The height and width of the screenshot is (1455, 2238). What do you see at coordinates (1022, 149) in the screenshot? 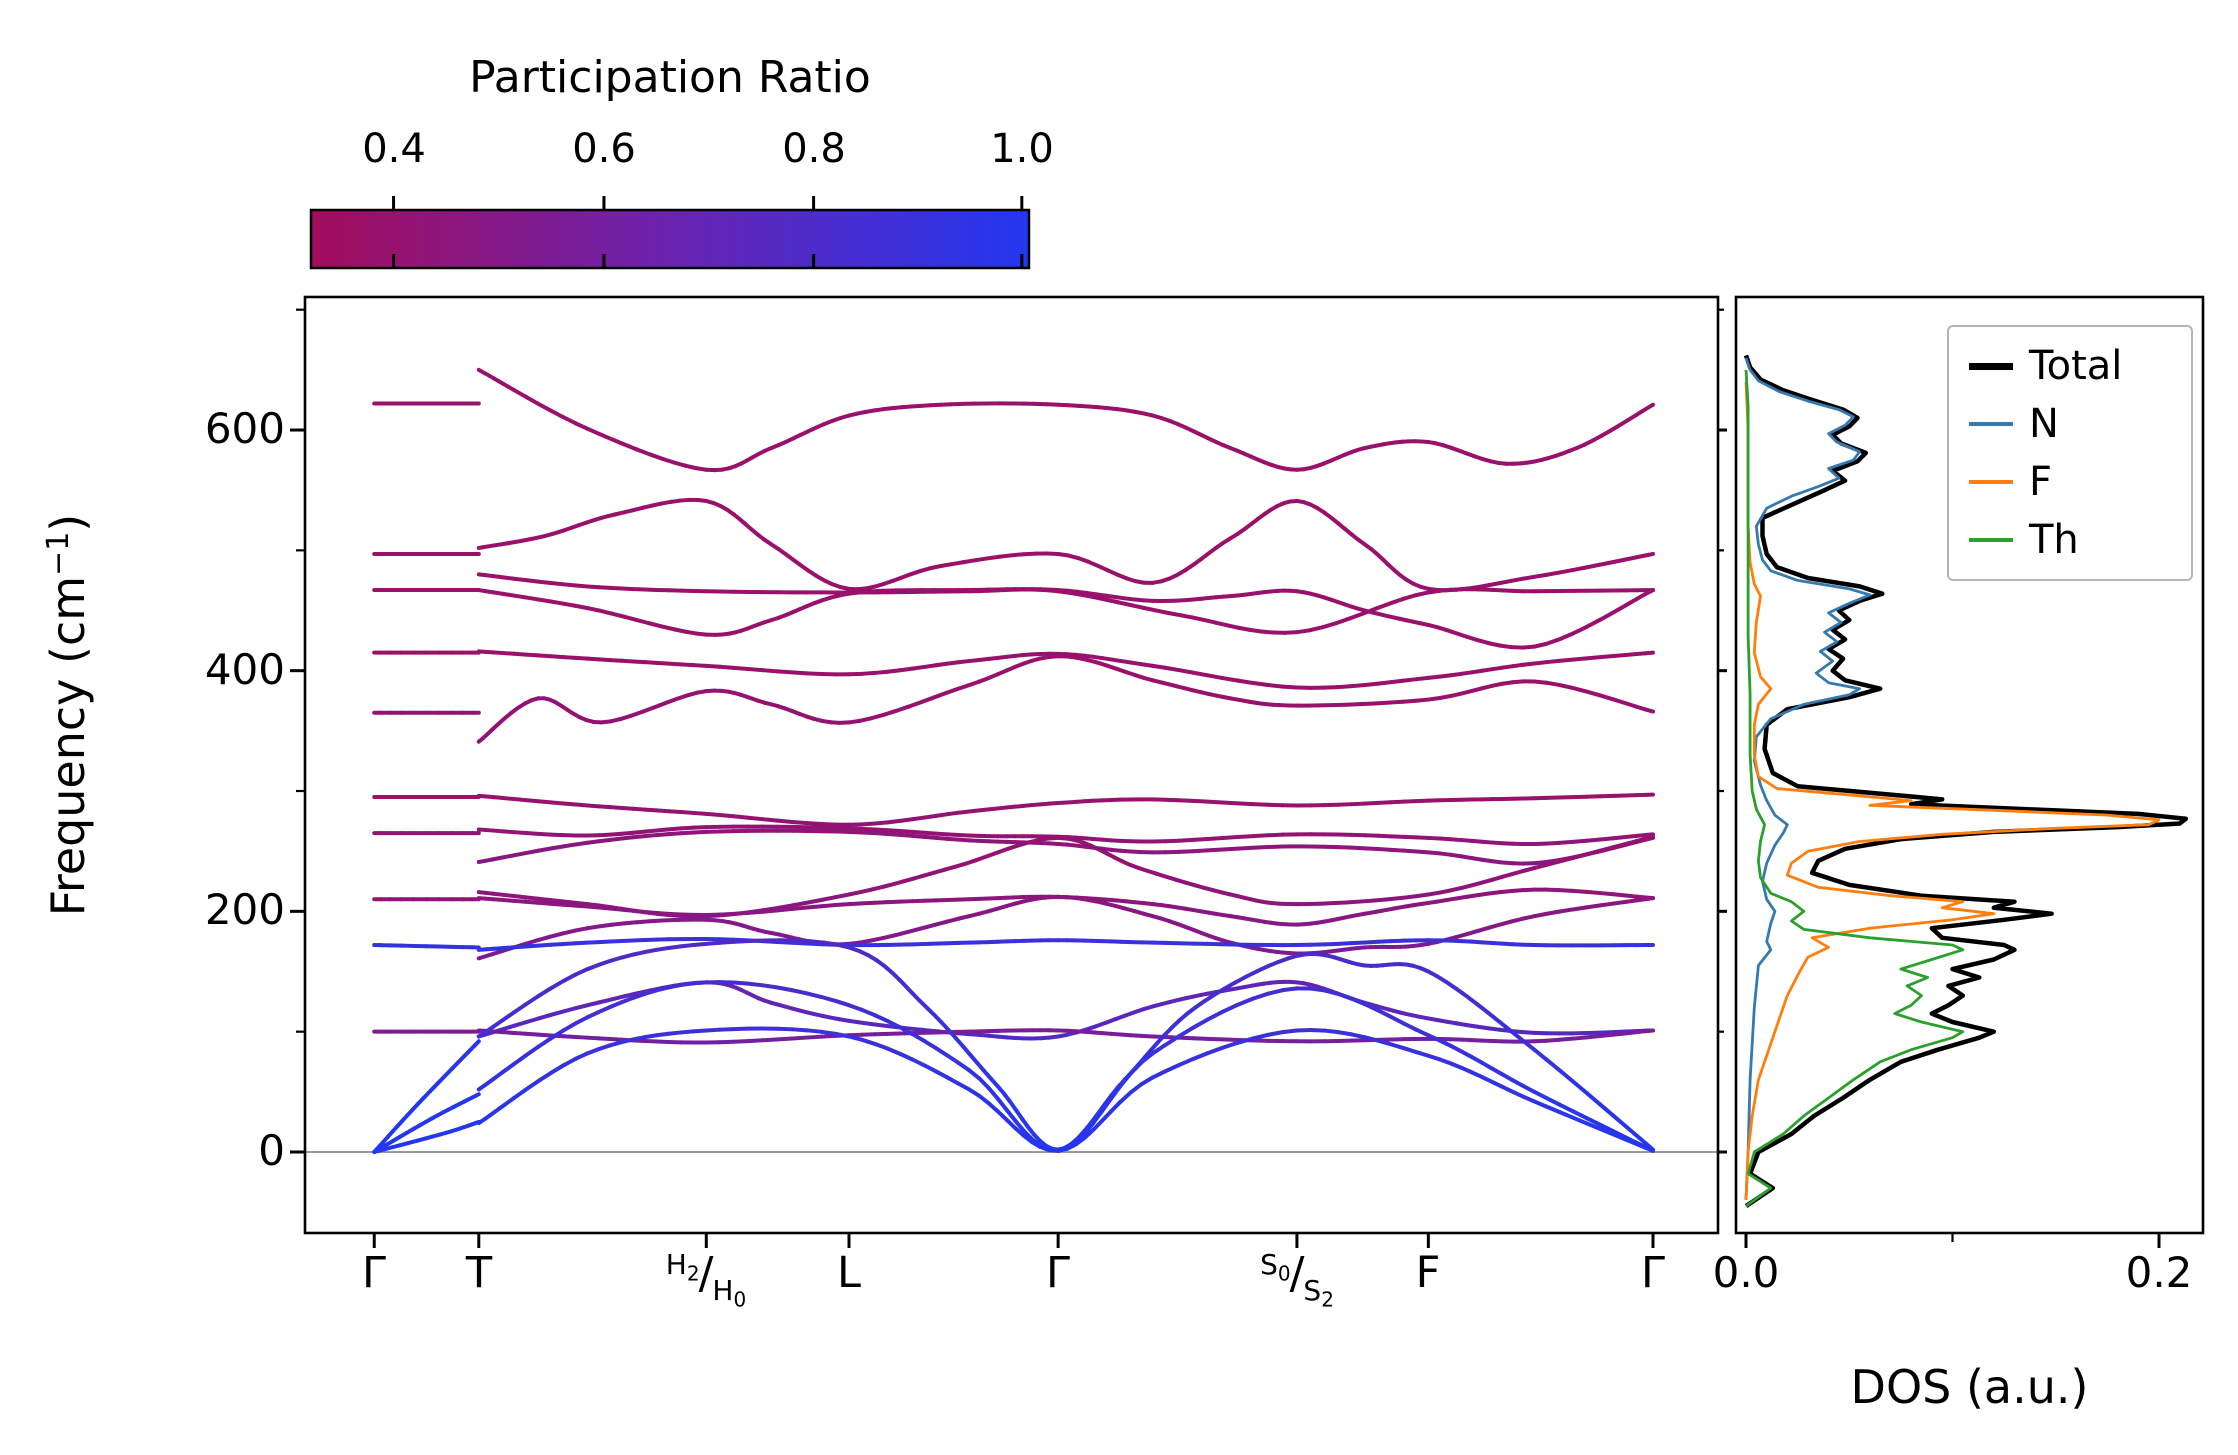
I see `colorbar-tick-label: 1.0` at bounding box center [1022, 149].